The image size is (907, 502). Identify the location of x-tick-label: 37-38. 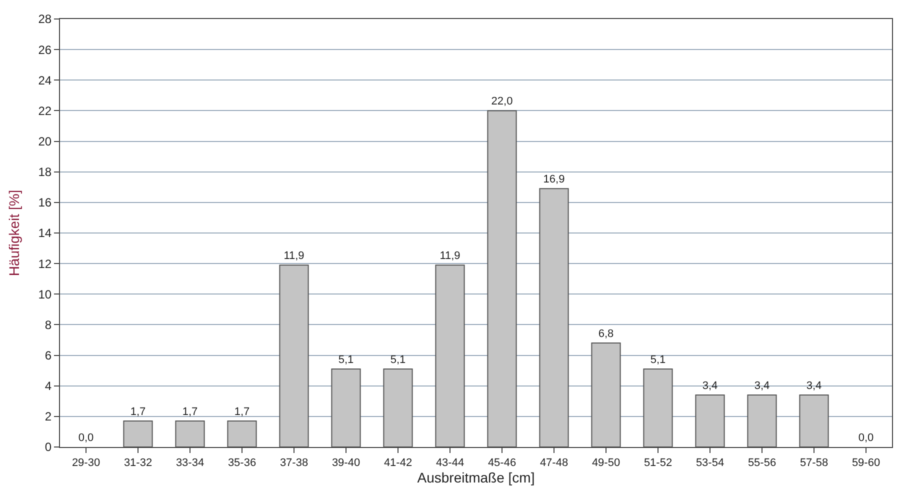
(294, 463).